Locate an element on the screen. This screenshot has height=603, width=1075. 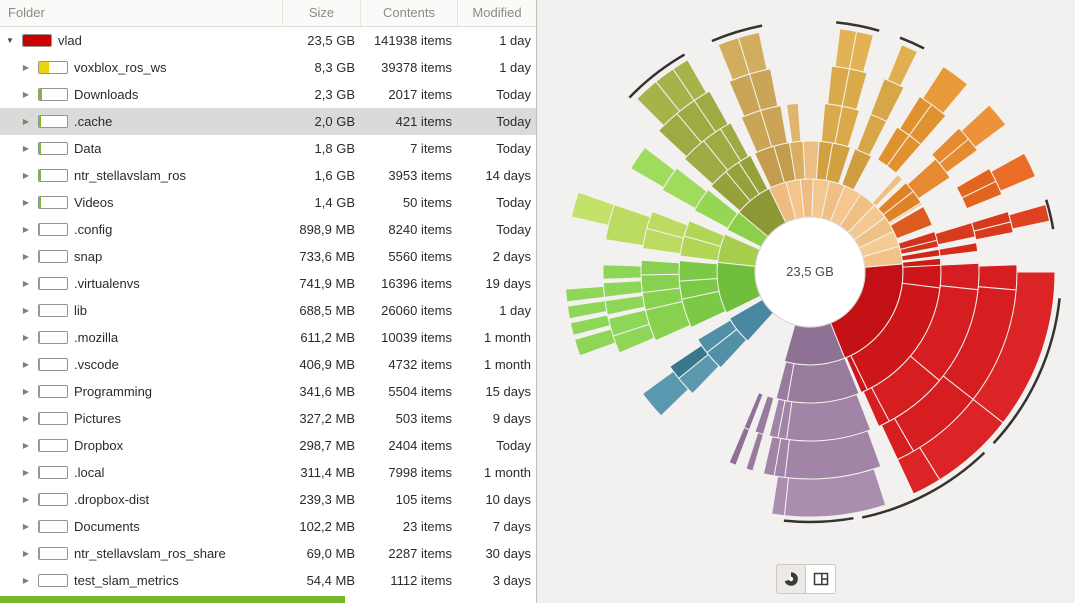
table-row: ▶ .cache 2,0 GB 421 items Today is located at coordinates (268, 121).